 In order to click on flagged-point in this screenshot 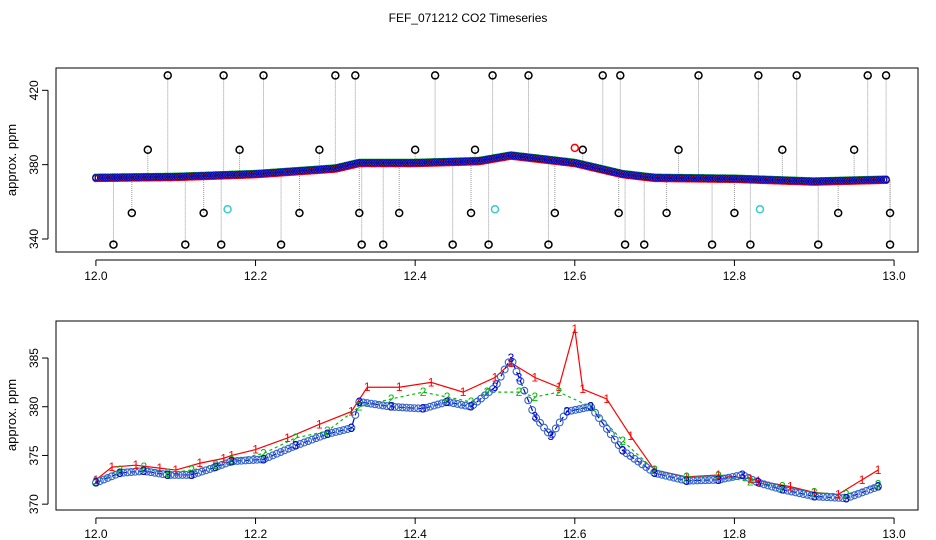, I will do `click(495, 209)`.